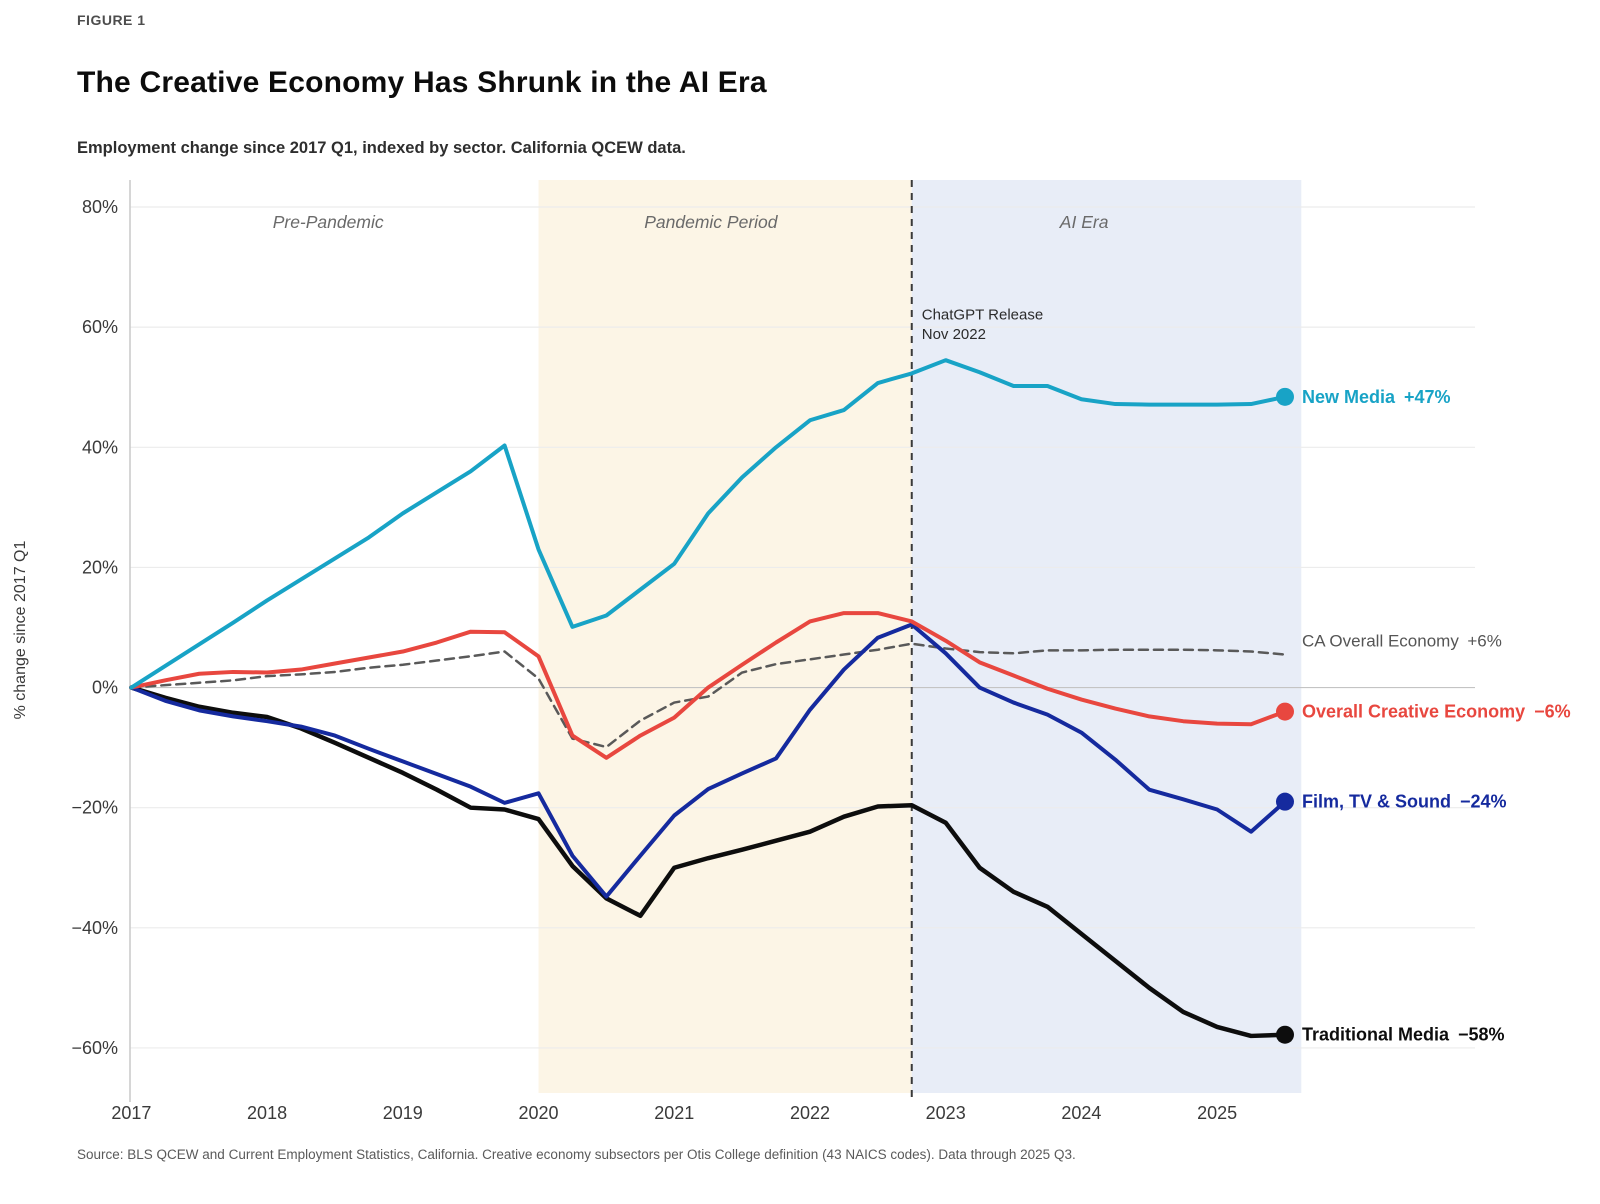  Describe the element at coordinates (1284, 1034) in the screenshot. I see `series-dot-traditional-media` at that location.